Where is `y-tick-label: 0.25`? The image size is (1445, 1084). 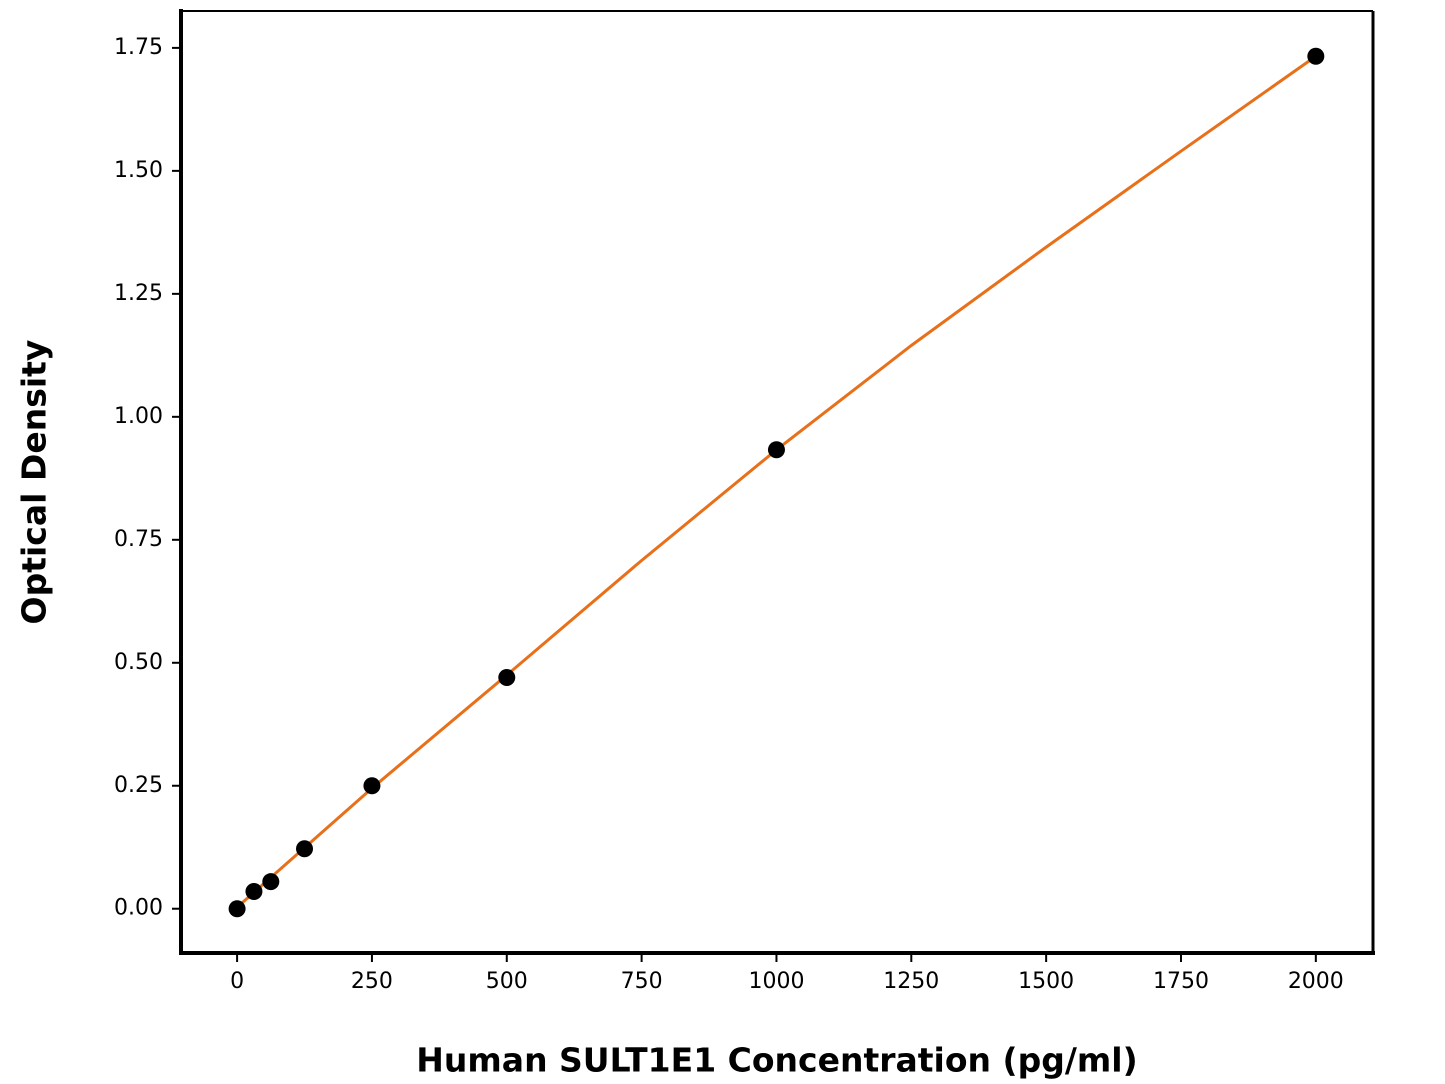
y-tick-label: 0.25 is located at coordinates (138, 785).